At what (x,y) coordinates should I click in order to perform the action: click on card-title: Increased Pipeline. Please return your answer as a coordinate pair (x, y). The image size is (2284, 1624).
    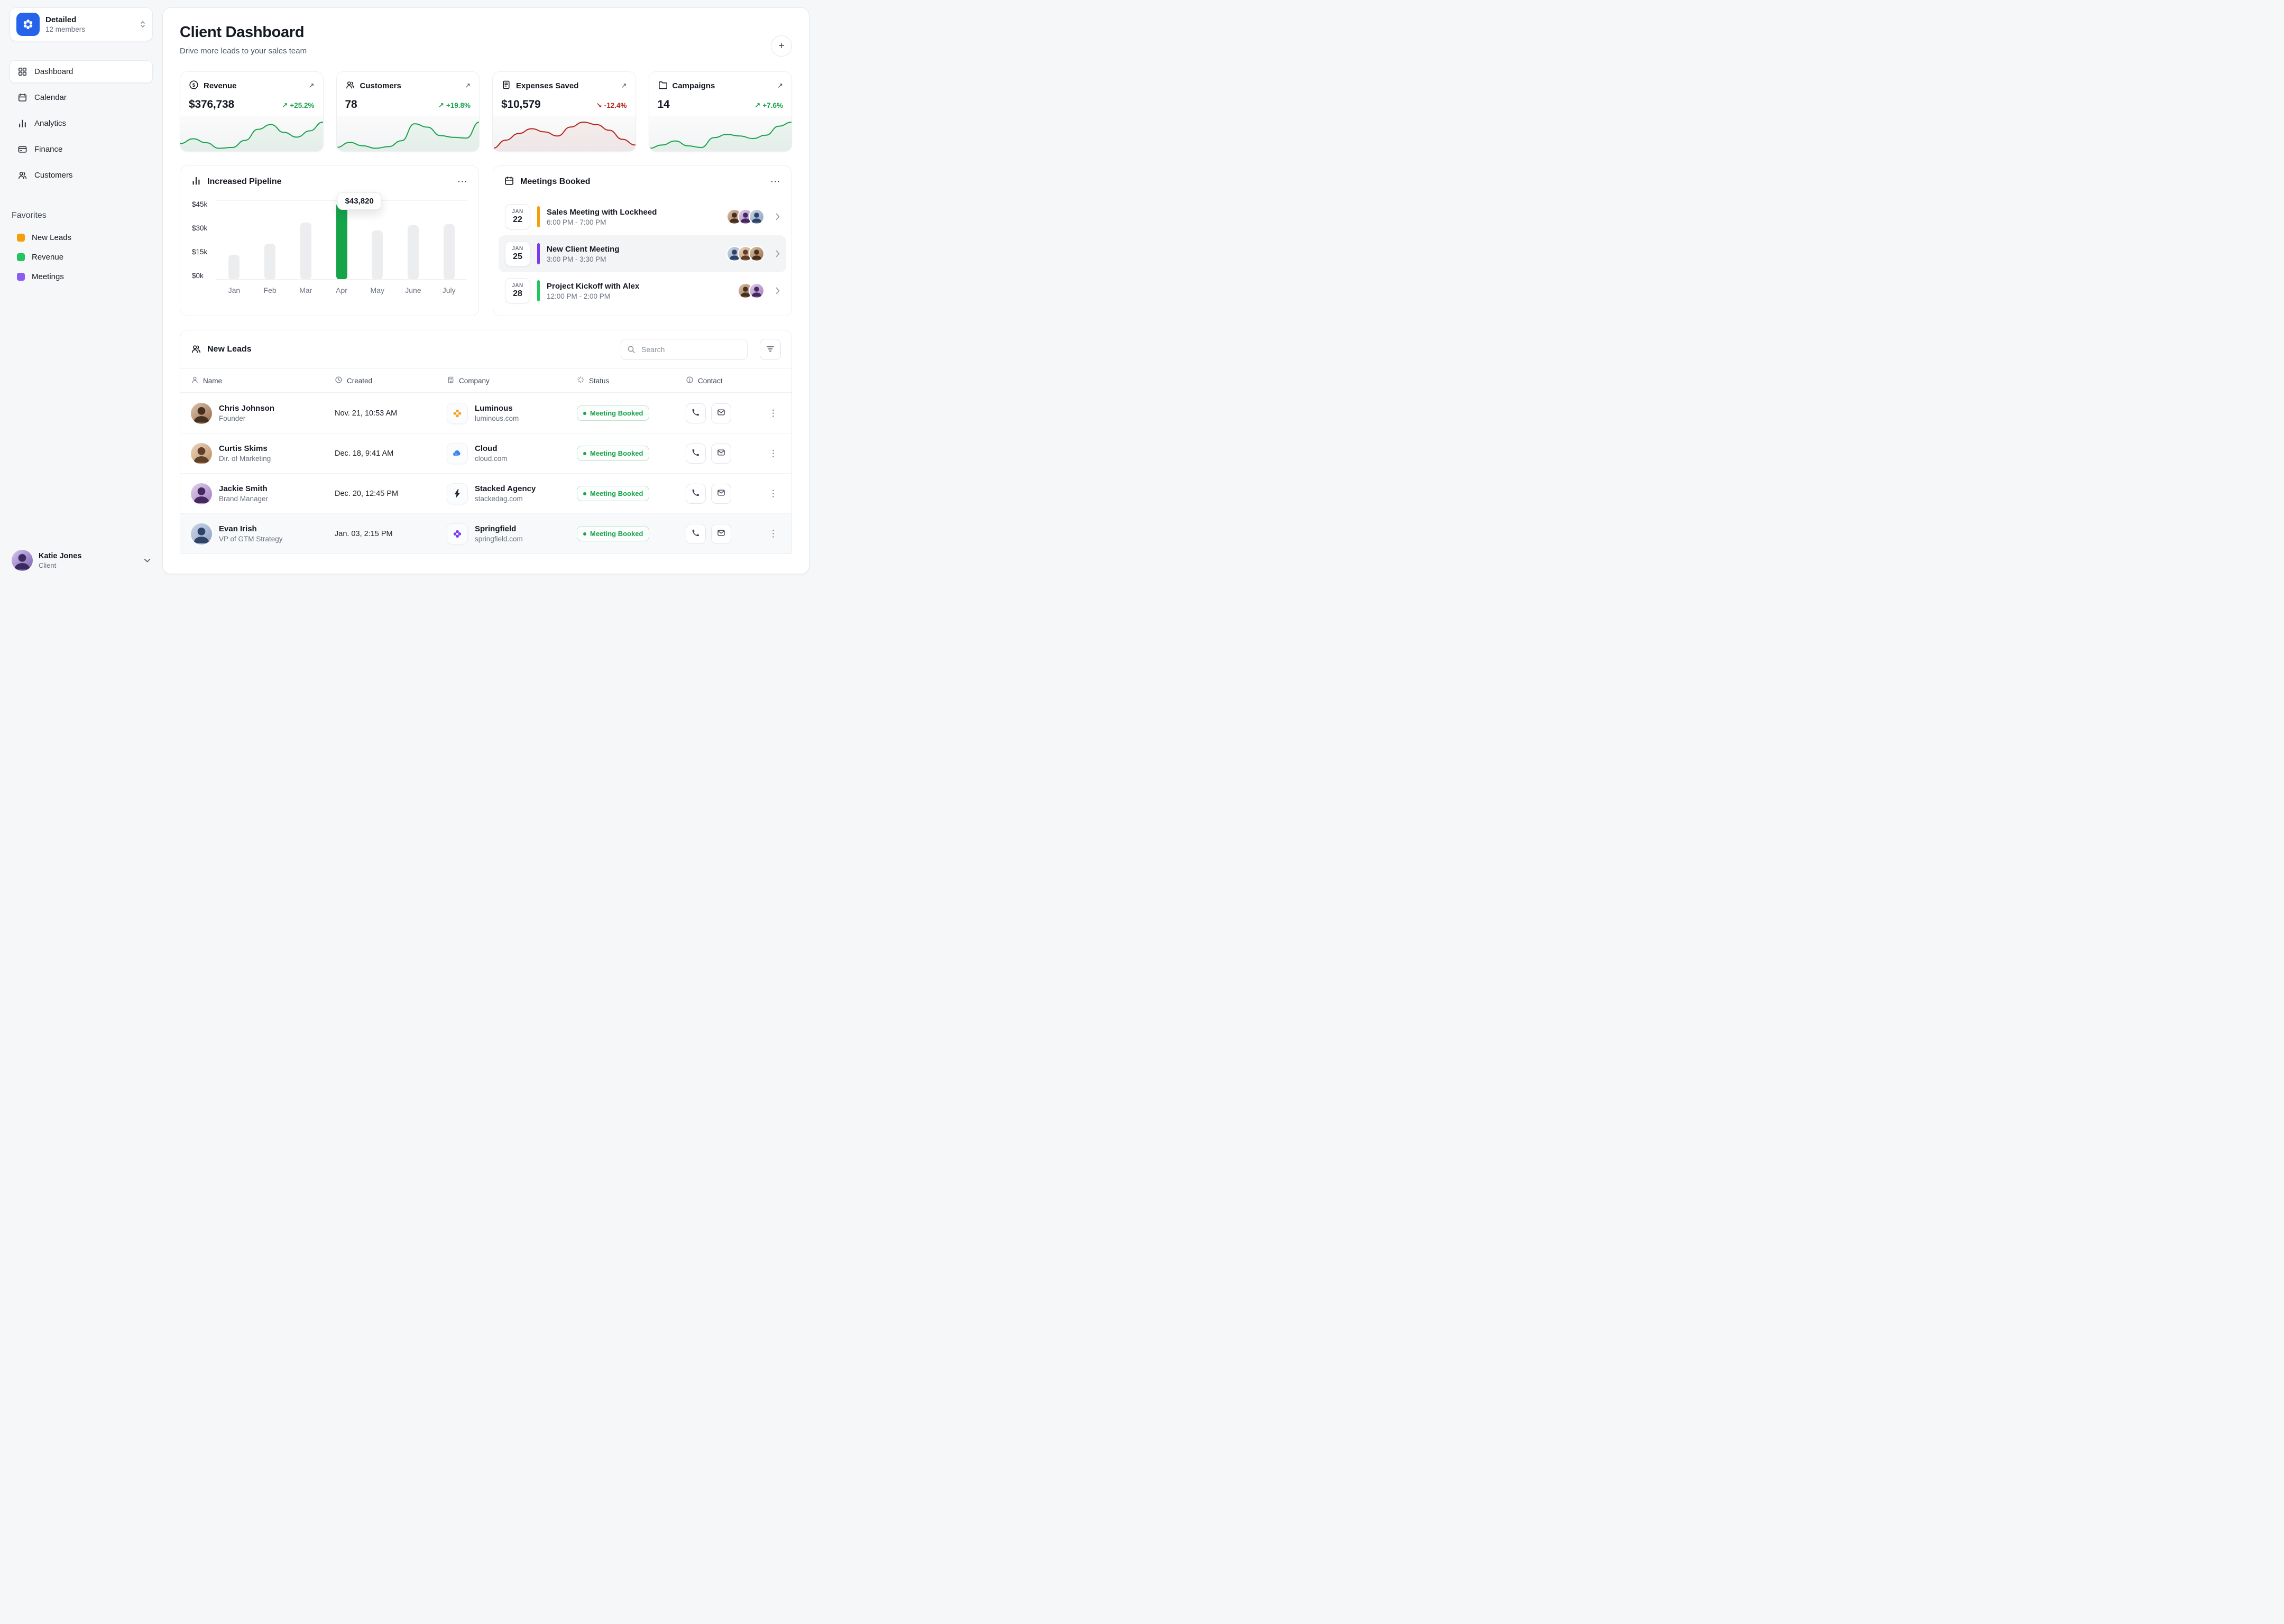
    Looking at the image, I should click on (244, 181).